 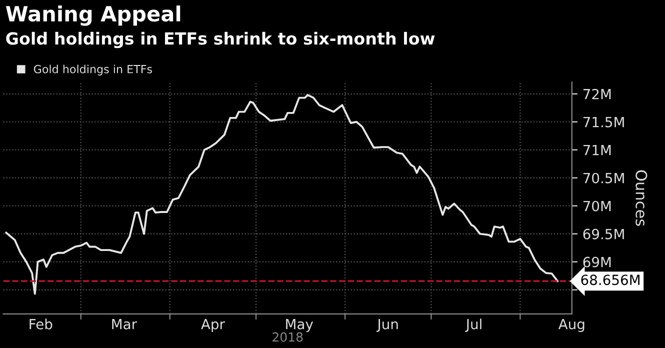 What do you see at coordinates (220, 40) in the screenshot?
I see `chart-subtitle: Gold holdings in ETFs shrink to six-month low` at bounding box center [220, 40].